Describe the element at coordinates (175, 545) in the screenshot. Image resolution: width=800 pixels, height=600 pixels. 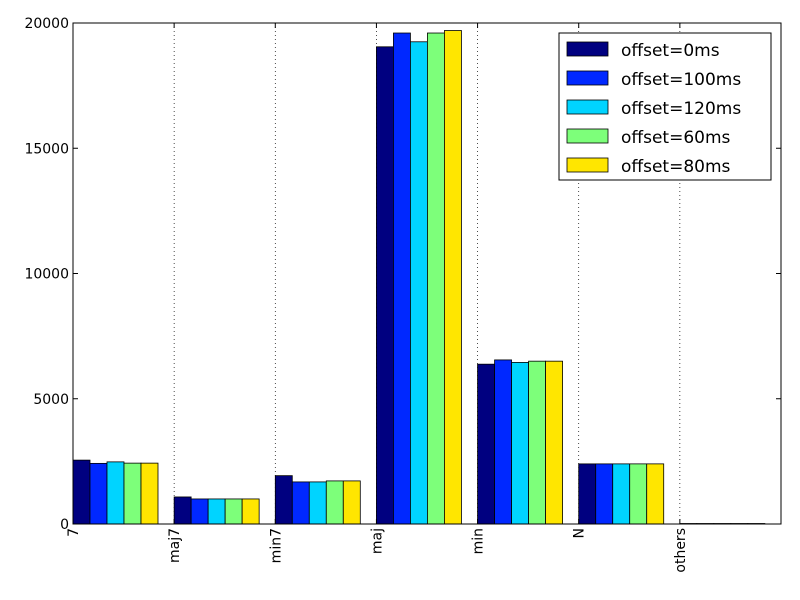
I see `x-tick-label: maj7` at that location.